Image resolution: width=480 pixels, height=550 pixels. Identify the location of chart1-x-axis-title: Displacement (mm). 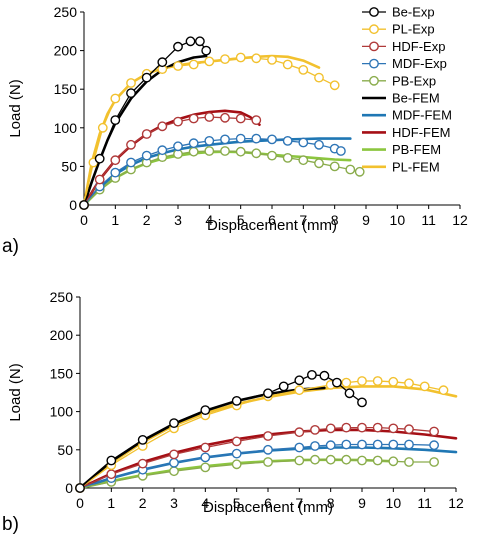
(272, 225).